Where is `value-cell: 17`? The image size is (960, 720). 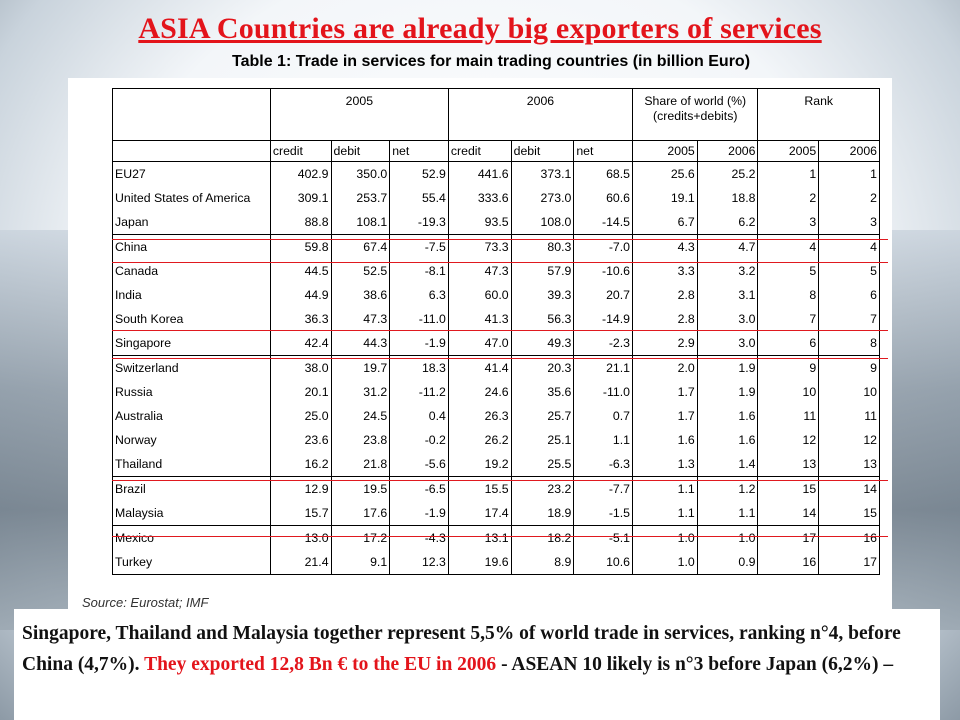 value-cell: 17 is located at coordinates (788, 537).